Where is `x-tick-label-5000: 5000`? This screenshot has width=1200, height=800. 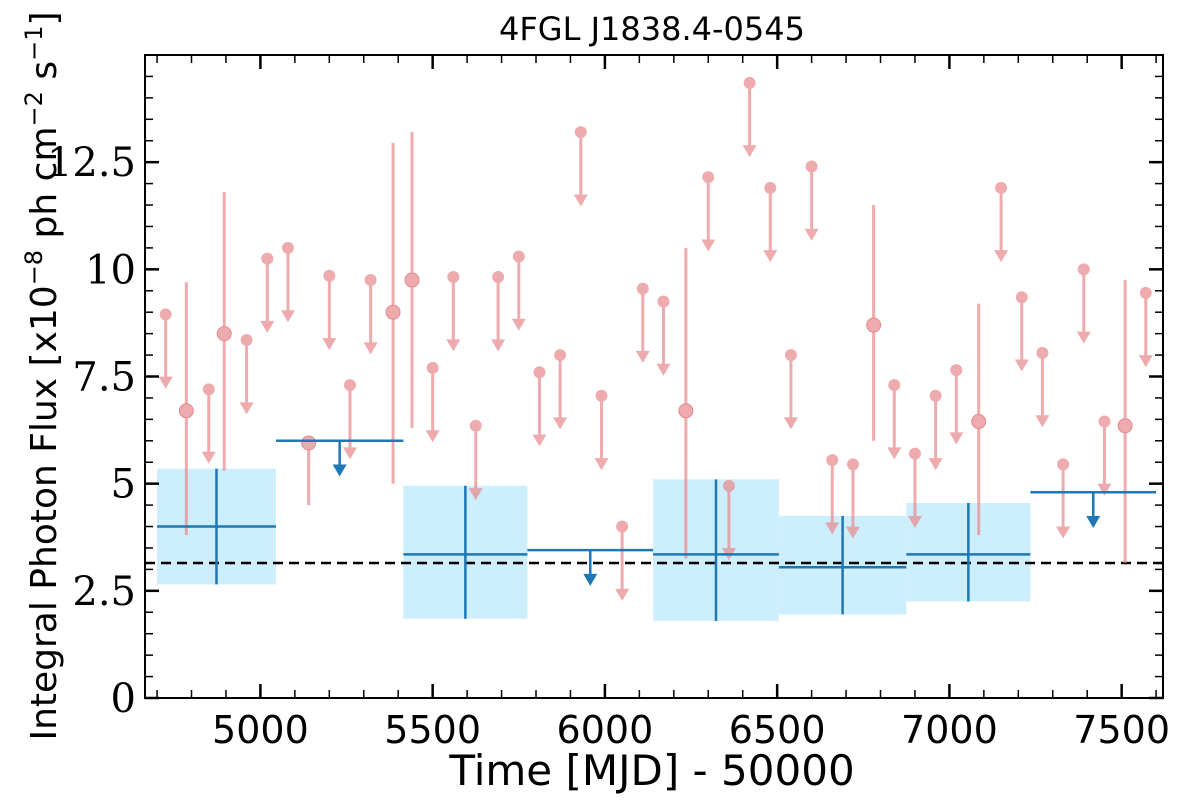 x-tick-label-5000: 5000 is located at coordinates (260, 730).